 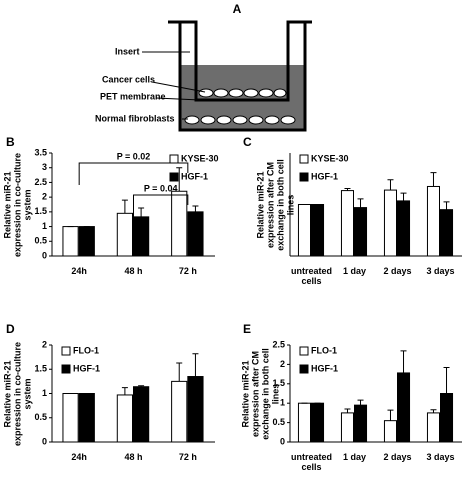 I want to click on part-label: Normal fibroblasts, so click(x=135, y=118).